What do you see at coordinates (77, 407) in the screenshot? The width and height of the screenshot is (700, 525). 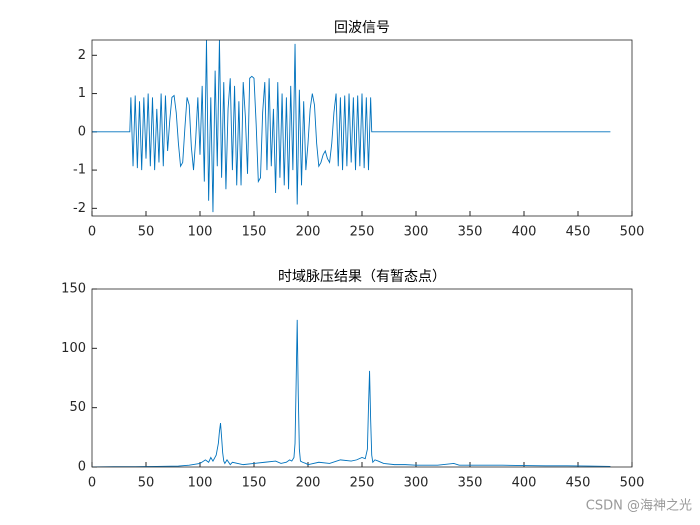 I see `y-tick-label: 50` at bounding box center [77, 407].